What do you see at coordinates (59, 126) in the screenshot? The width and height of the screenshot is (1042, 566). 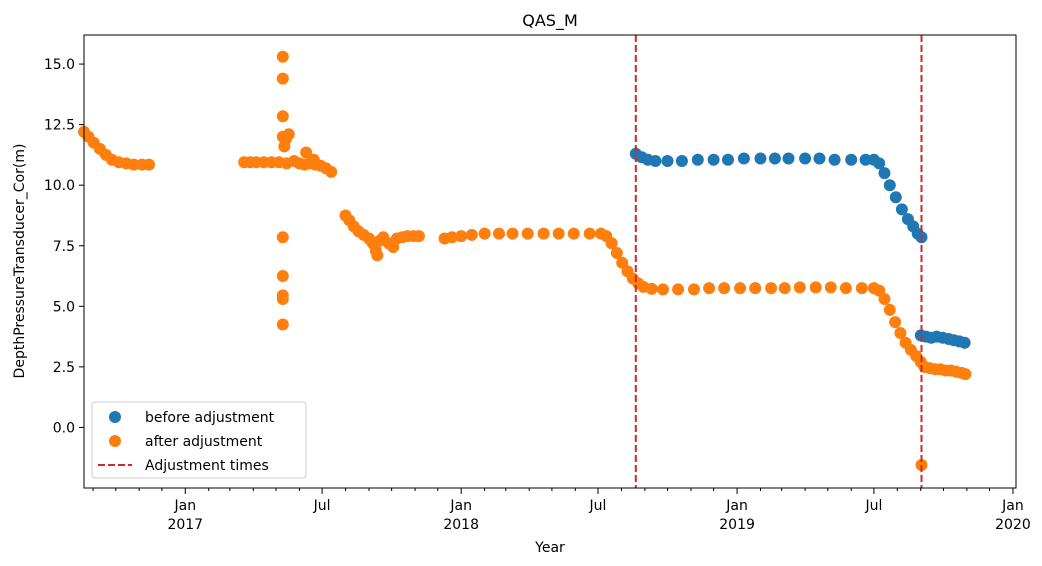 I see `y-tick-label: 12.5` at bounding box center [59, 126].